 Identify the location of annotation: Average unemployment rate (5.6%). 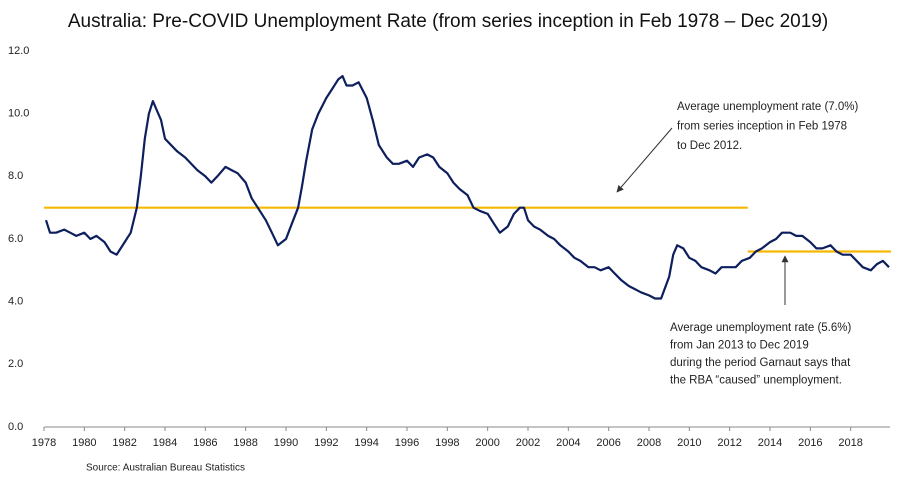
(760, 328).